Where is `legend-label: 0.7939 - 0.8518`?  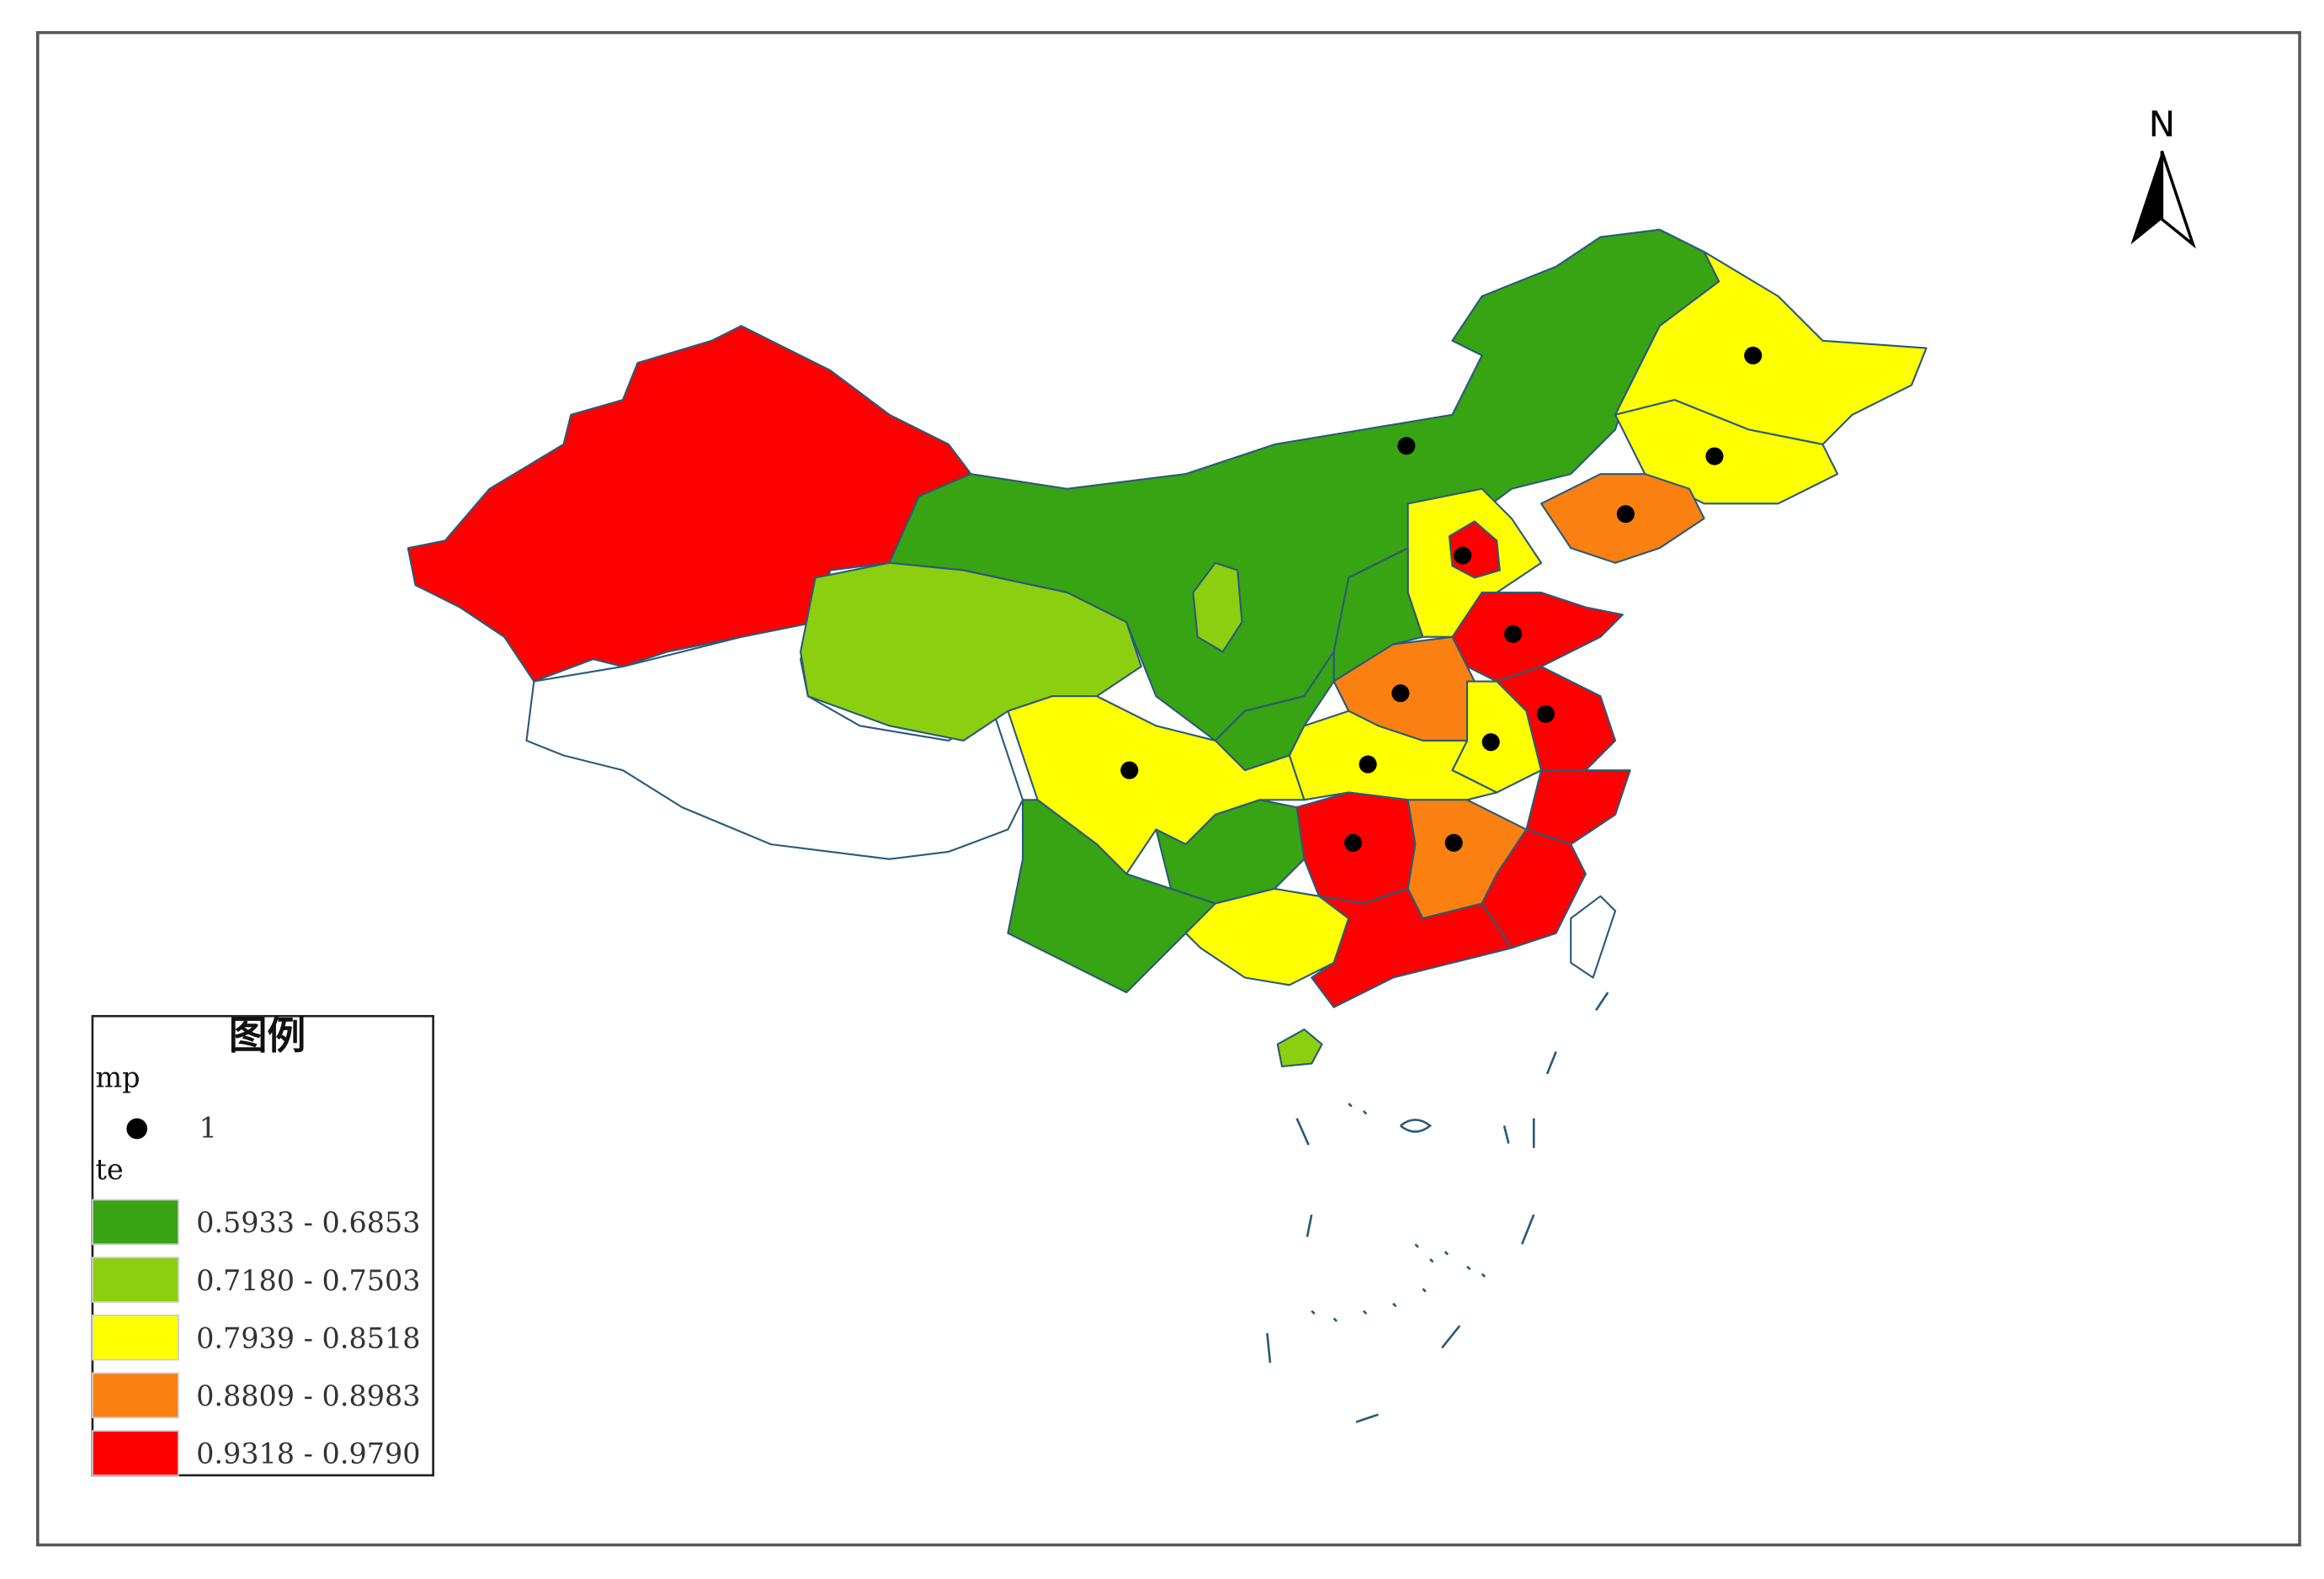 legend-label: 0.7939 - 0.8518 is located at coordinates (308, 1337).